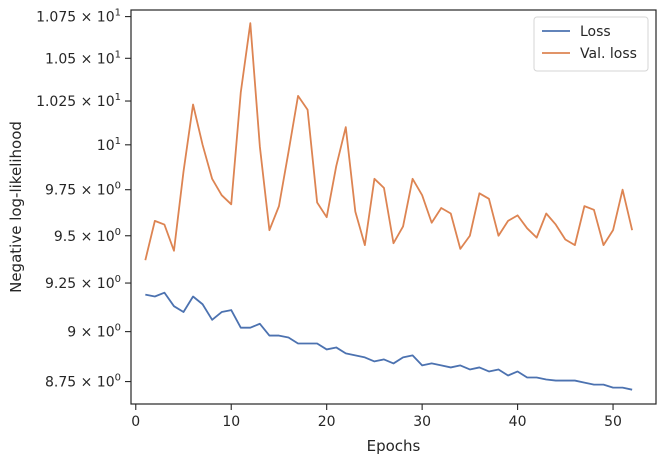 Image resolution: width=667 pixels, height=464 pixels. Describe the element at coordinates (135, 422) in the screenshot. I see `x-tick-label: 0` at that location.